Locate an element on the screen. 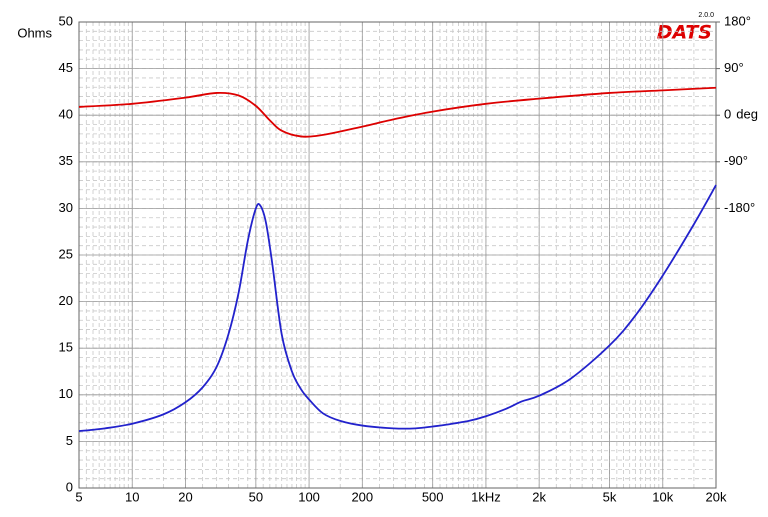  x-tick-label: 10k is located at coordinates (662, 496).